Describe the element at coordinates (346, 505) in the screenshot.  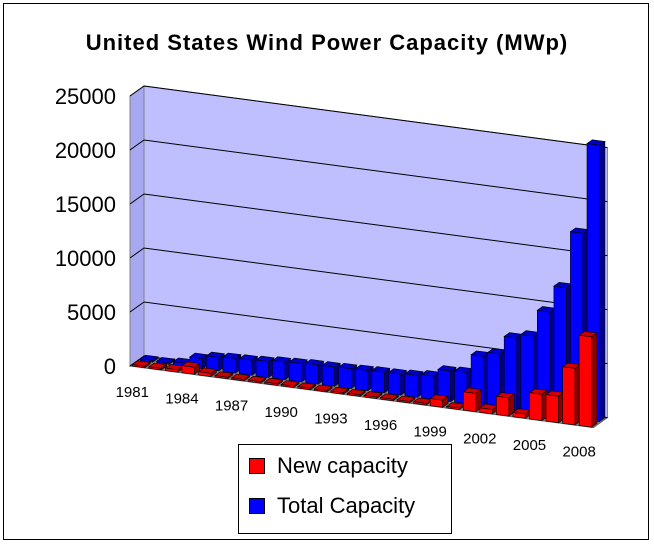
I see `legend-label-total: Total Capacity` at that location.